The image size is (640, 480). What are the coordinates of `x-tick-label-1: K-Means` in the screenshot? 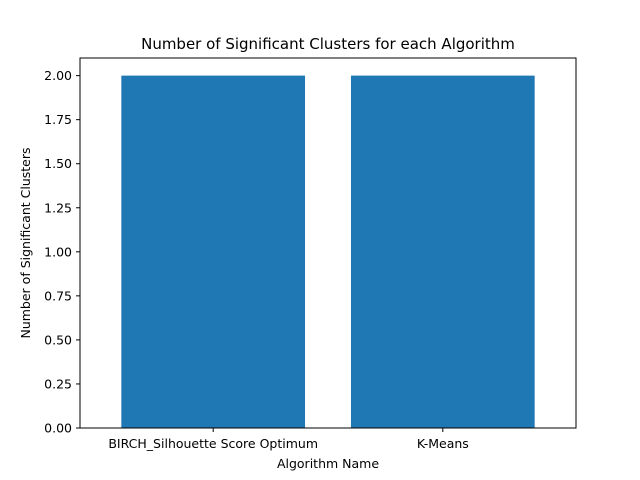 It's located at (443, 443).